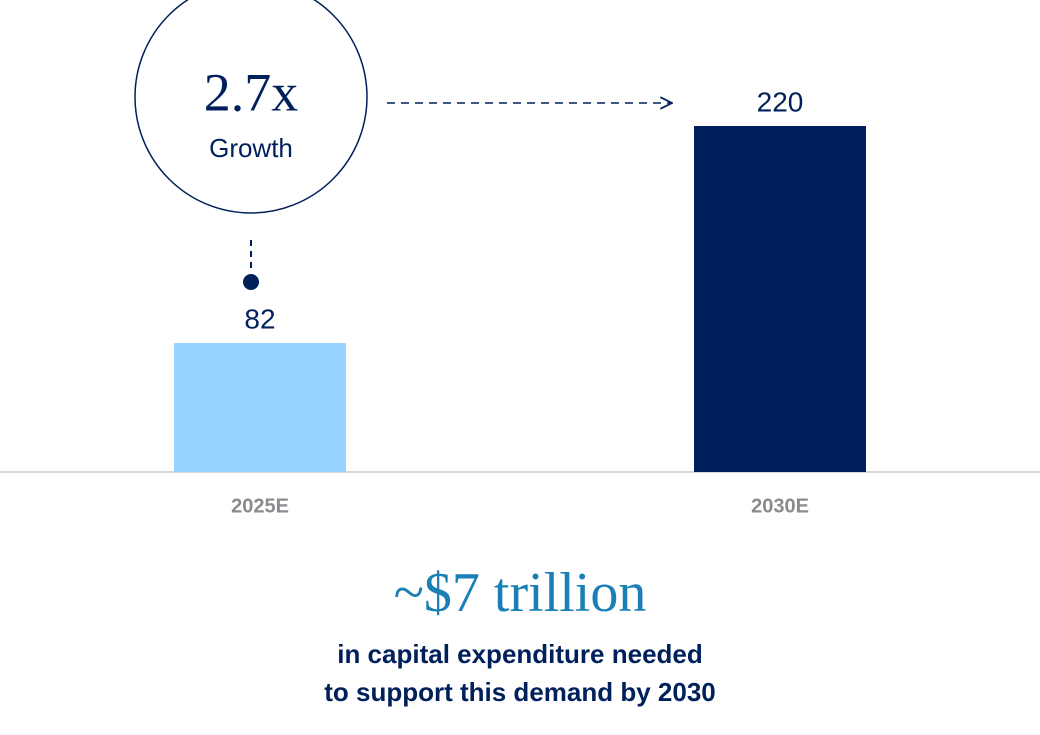 The height and width of the screenshot is (735, 1040). Describe the element at coordinates (251, 282) in the screenshot. I see `connector-dot` at that location.